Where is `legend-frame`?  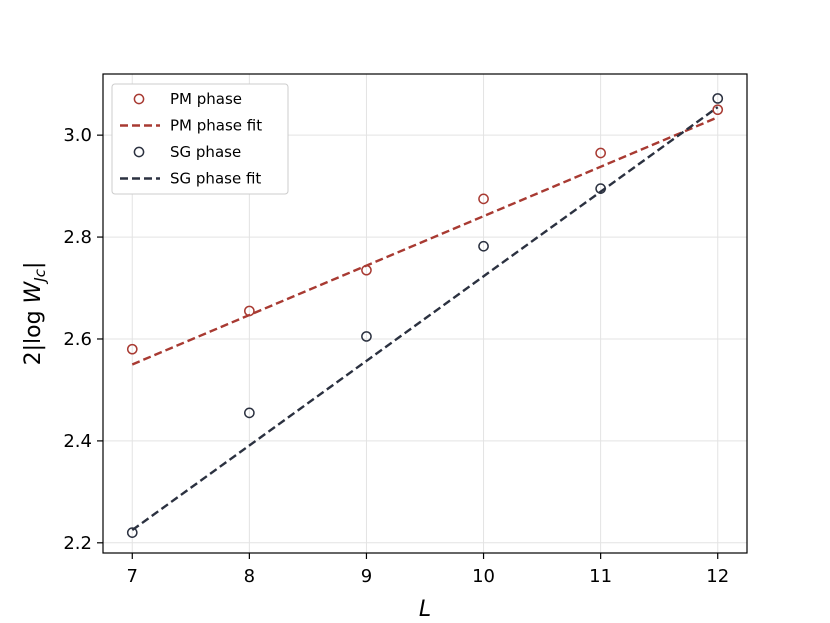
legend-frame is located at coordinates (200, 139).